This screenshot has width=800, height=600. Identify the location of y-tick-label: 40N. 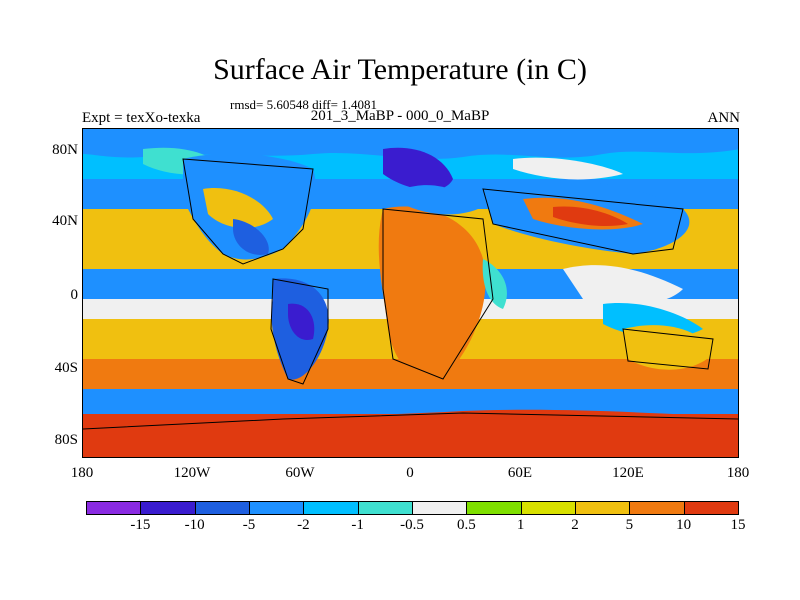
(65, 221).